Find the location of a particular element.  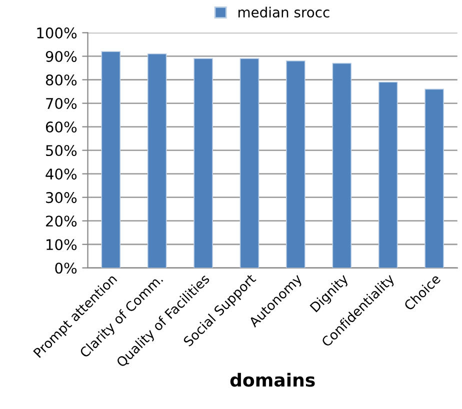

y-tick-label: 90% is located at coordinates (61, 56).